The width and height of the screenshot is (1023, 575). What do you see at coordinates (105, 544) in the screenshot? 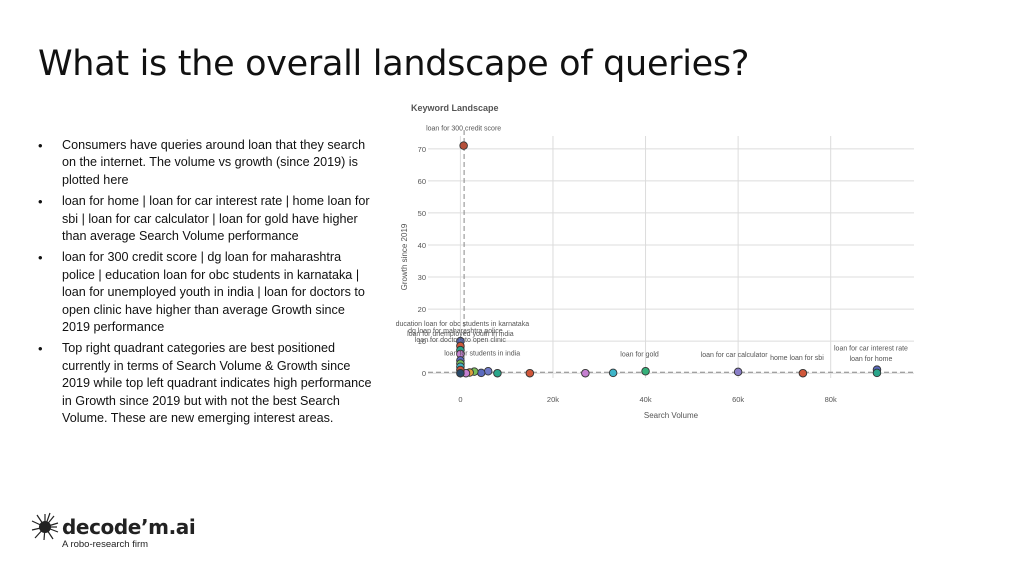
I see `logo-tagline: A robo-research firm` at bounding box center [105, 544].